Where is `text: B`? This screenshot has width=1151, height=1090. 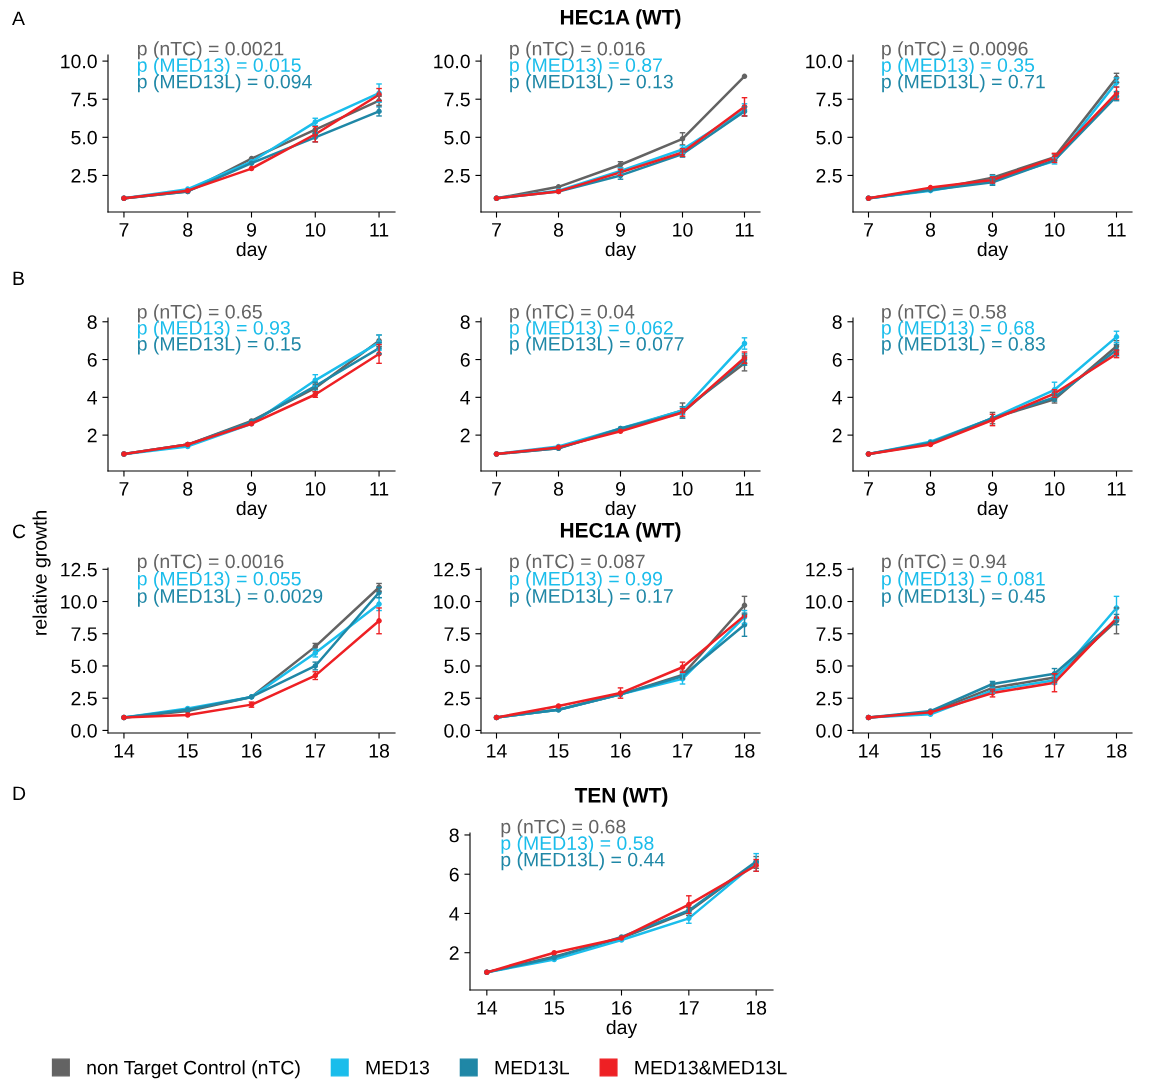 text: B is located at coordinates (18, 278).